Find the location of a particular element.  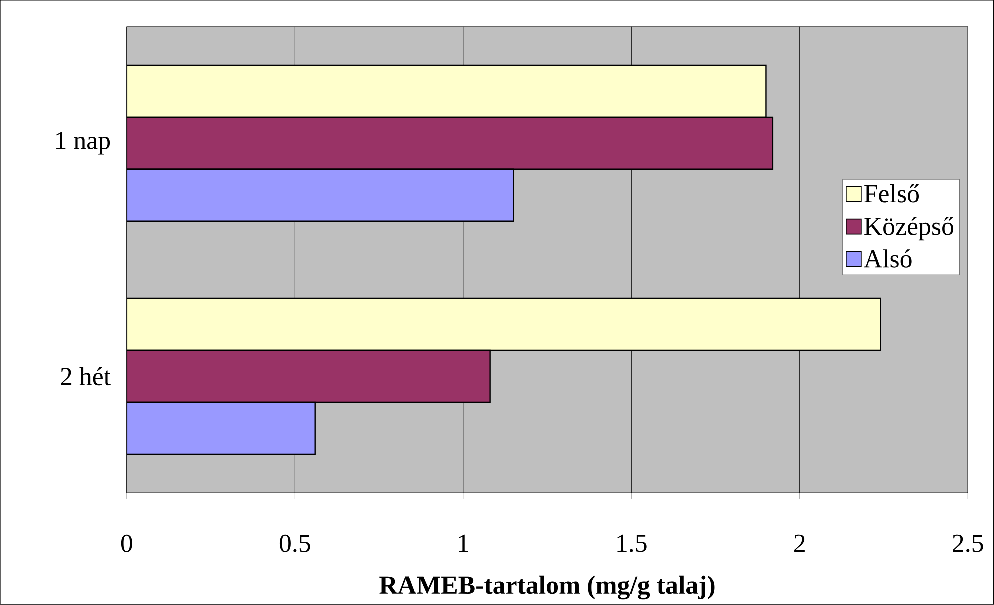

x-tick-label: 0 is located at coordinates (126, 543).